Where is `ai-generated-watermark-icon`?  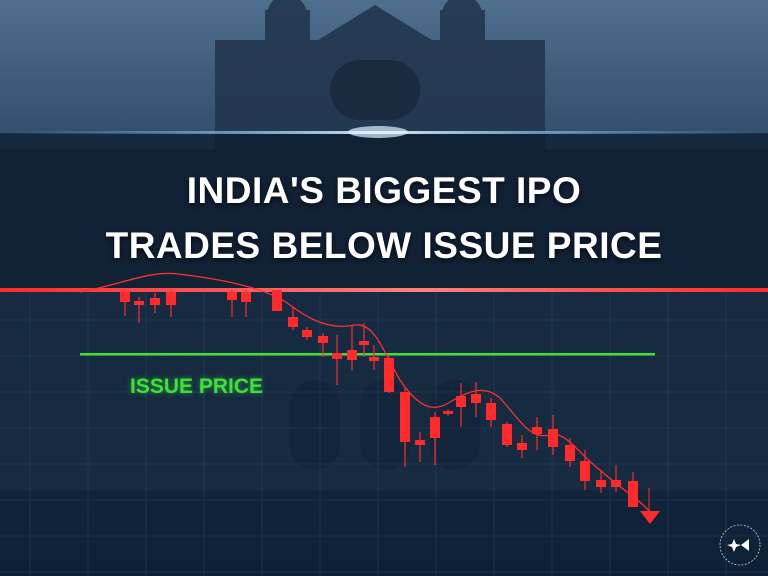 ai-generated-watermark-icon is located at coordinates (740, 545).